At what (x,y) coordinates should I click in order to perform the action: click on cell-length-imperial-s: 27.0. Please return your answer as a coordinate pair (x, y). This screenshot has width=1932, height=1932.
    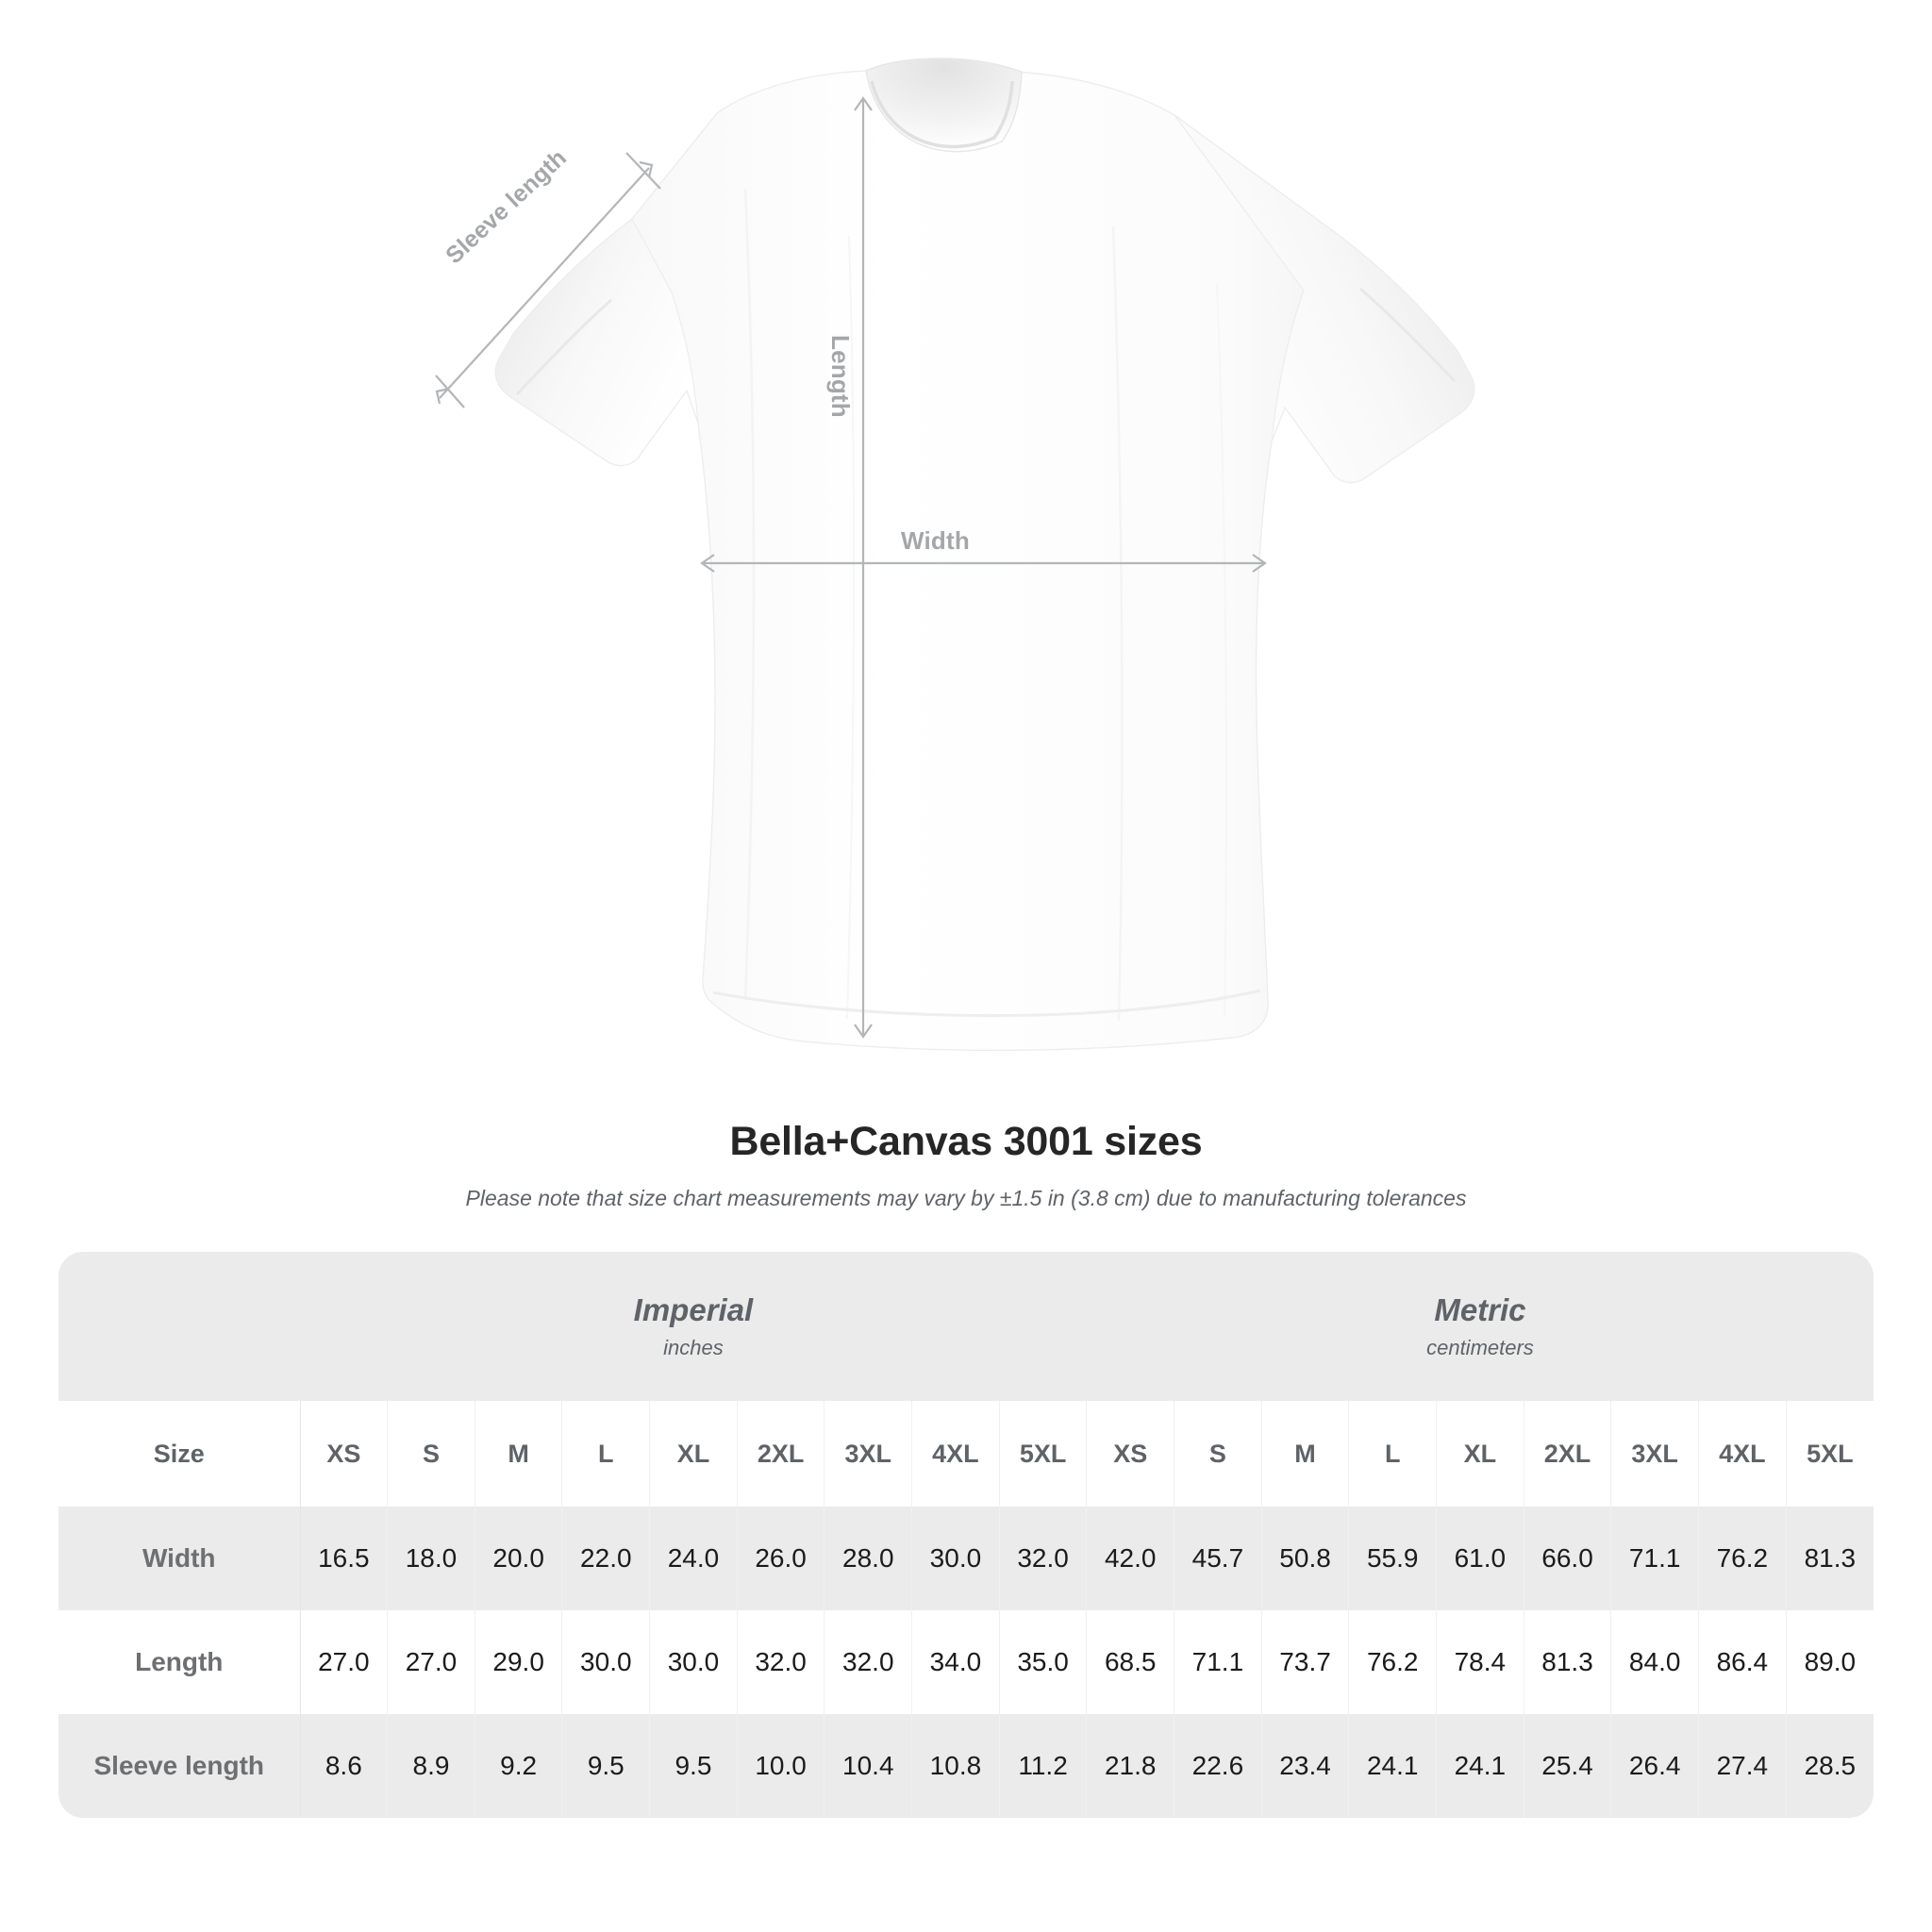
    Looking at the image, I should click on (431, 1662).